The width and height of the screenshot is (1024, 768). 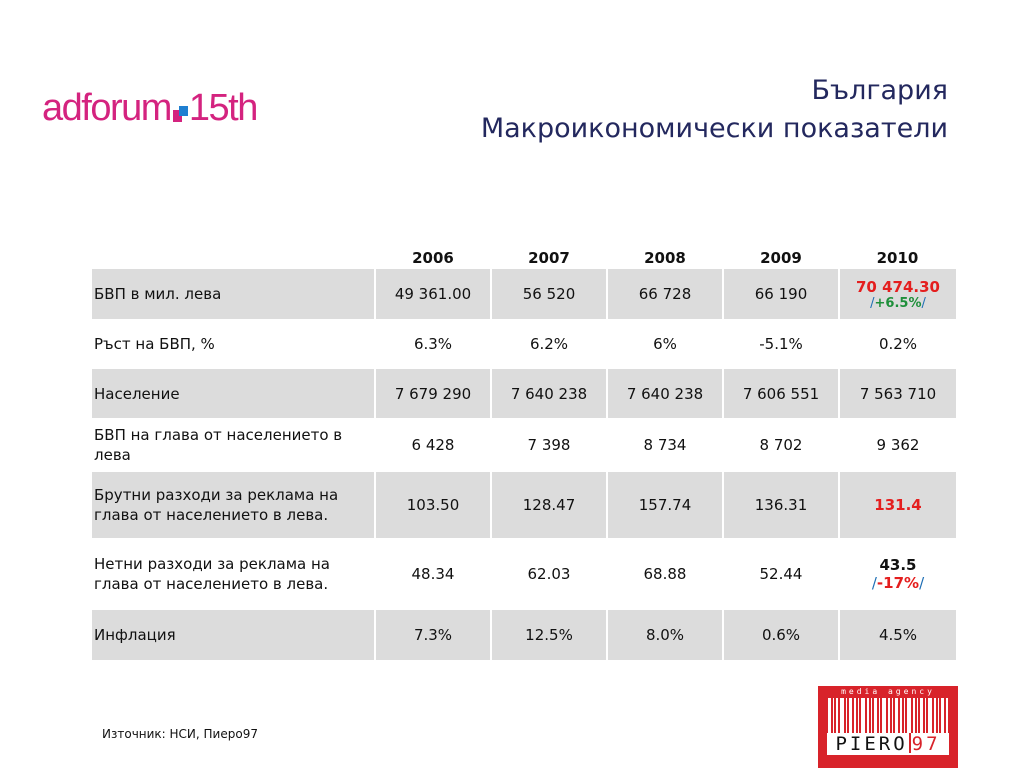 What do you see at coordinates (898, 344) in the screenshot?
I see `table-cell: 0.2%` at bounding box center [898, 344].